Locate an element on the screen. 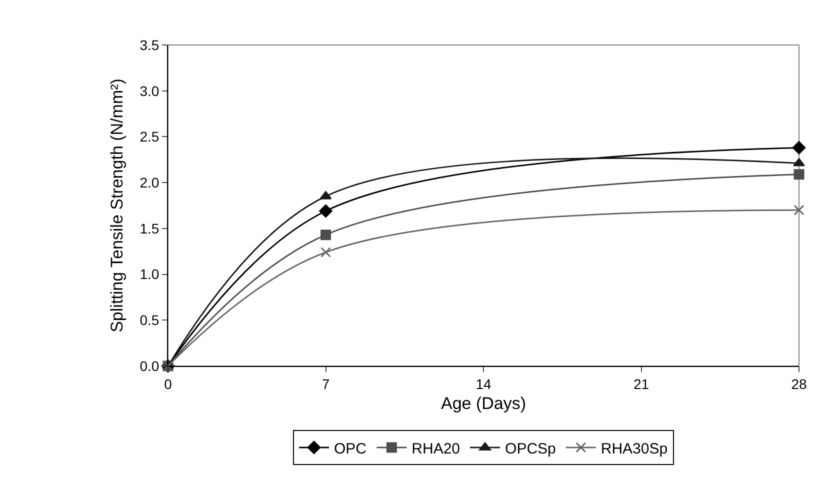 This screenshot has height=478, width=818. x-axis-title: Age (Days) is located at coordinates (483, 404).